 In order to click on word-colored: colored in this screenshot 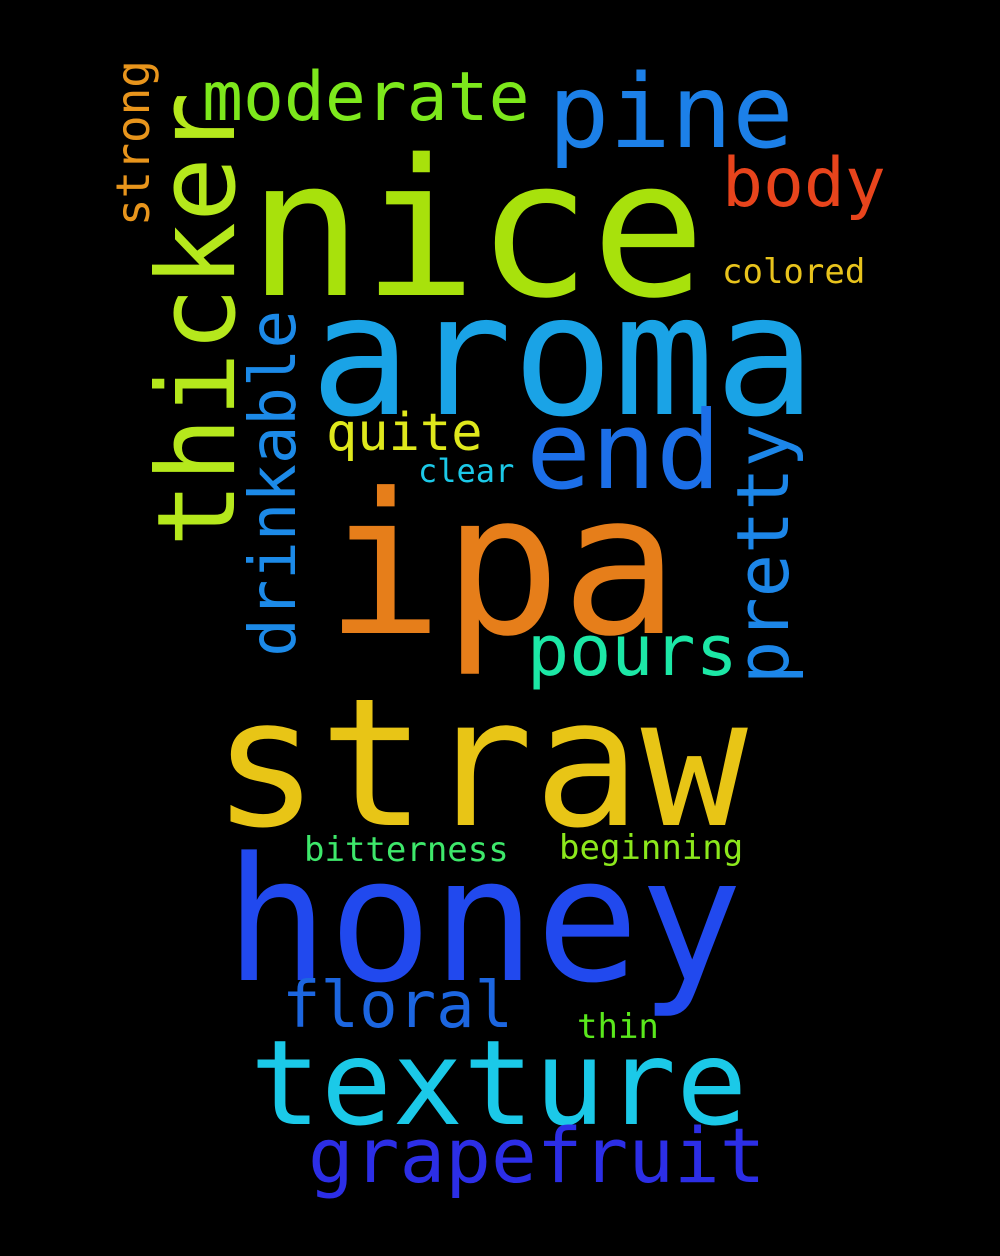, I will do `click(794, 272)`.